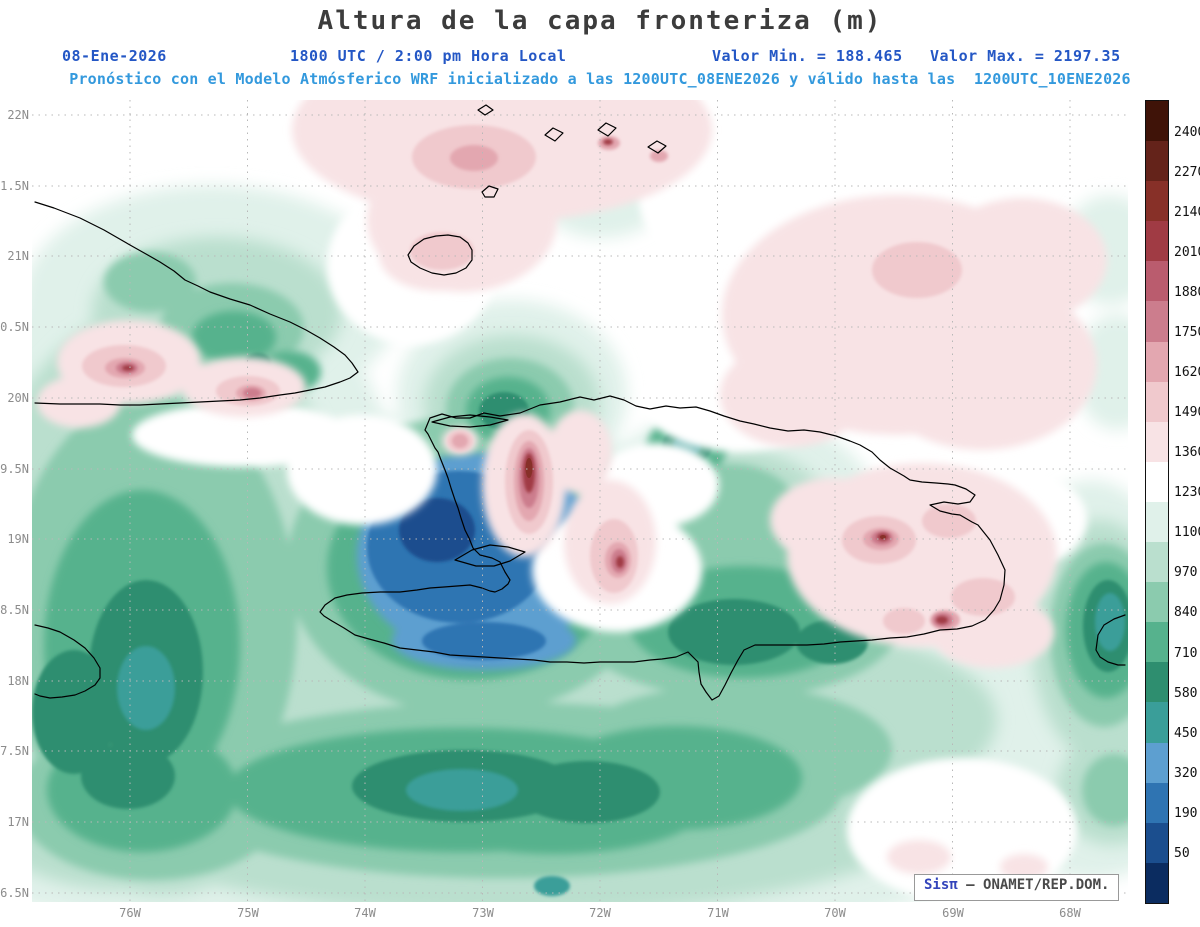 The width and height of the screenshot is (1200, 927). What do you see at coordinates (1187, 452) in the screenshot?
I see `colorbar-label: 1360` at bounding box center [1187, 452].